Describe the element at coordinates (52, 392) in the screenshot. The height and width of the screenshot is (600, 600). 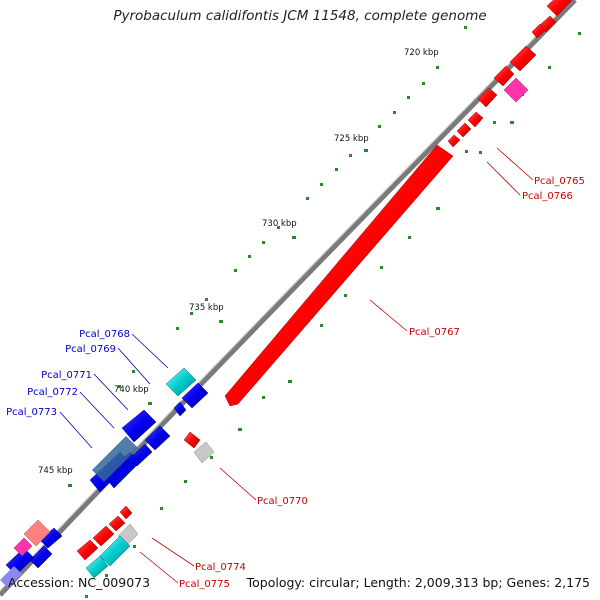
I see `gene-label: Pcal_0772` at that location.